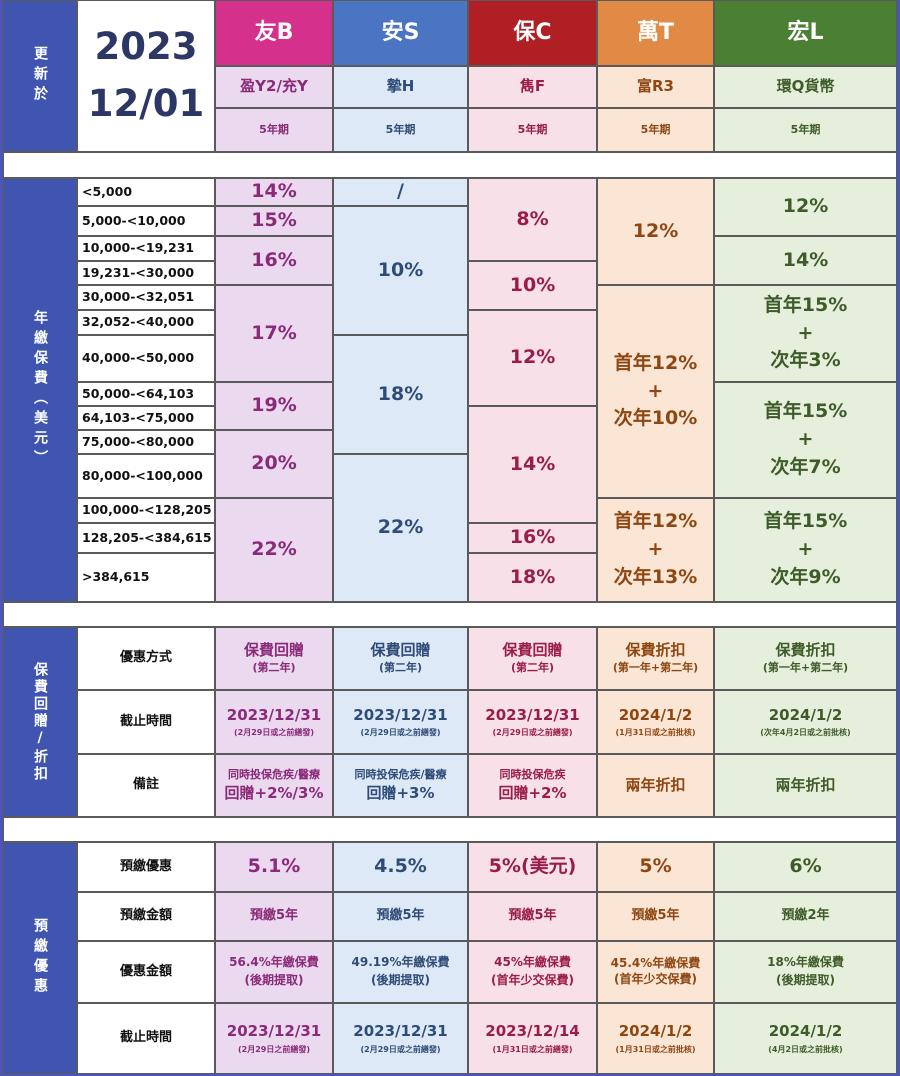  Describe the element at coordinates (532, 577) in the screenshot. I see `rate-cell-bao: 18%` at that location.